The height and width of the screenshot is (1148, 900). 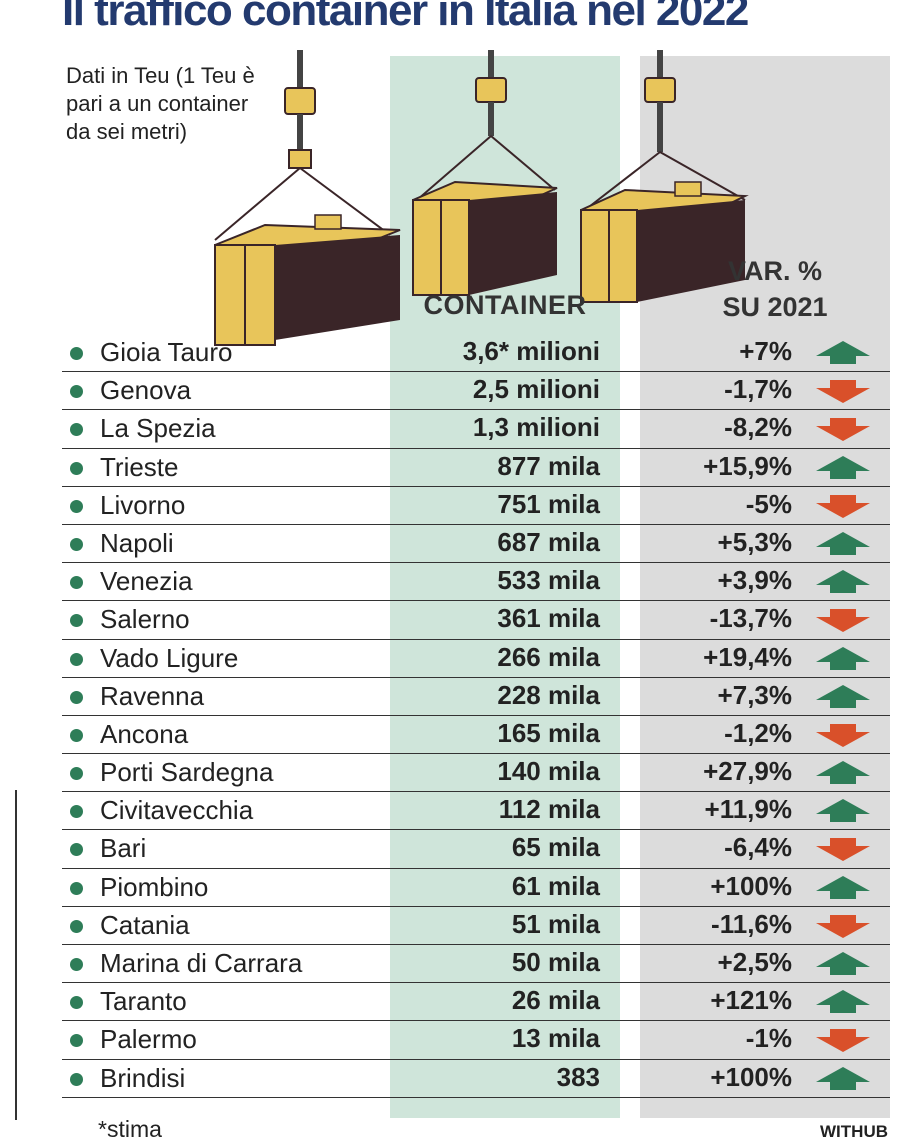 I want to click on container-value: 26 mila, so click(x=555, y=1000).